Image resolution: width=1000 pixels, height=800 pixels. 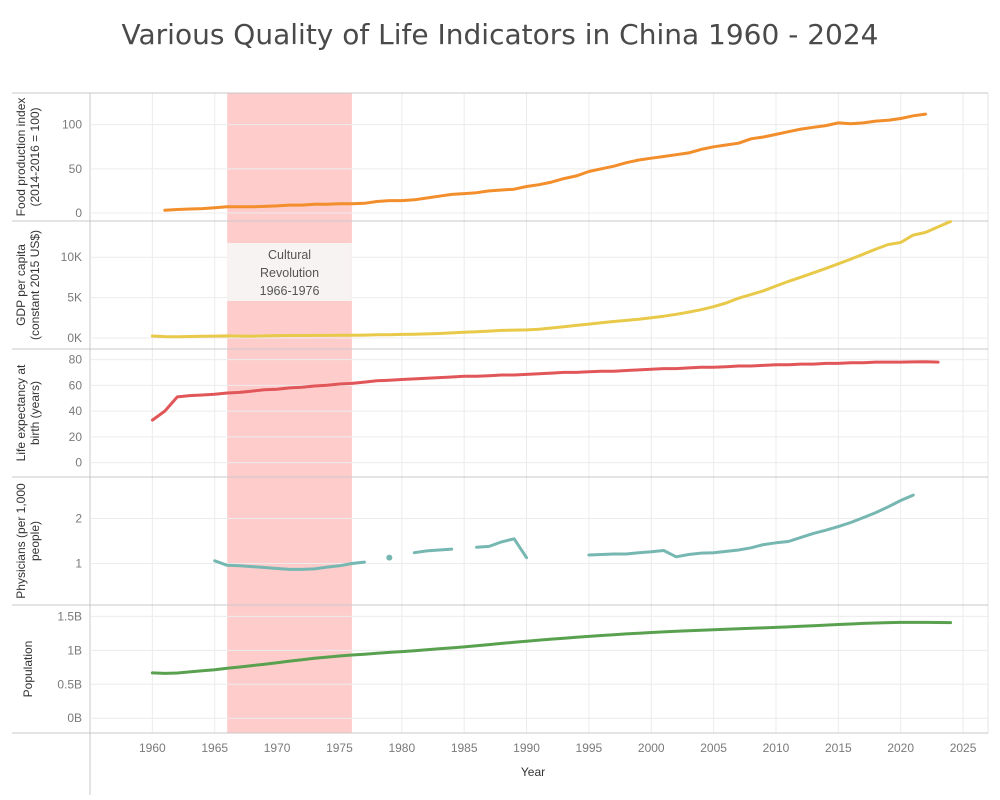 What do you see at coordinates (76, 437) in the screenshot?
I see `y-tick-label: 20` at bounding box center [76, 437].